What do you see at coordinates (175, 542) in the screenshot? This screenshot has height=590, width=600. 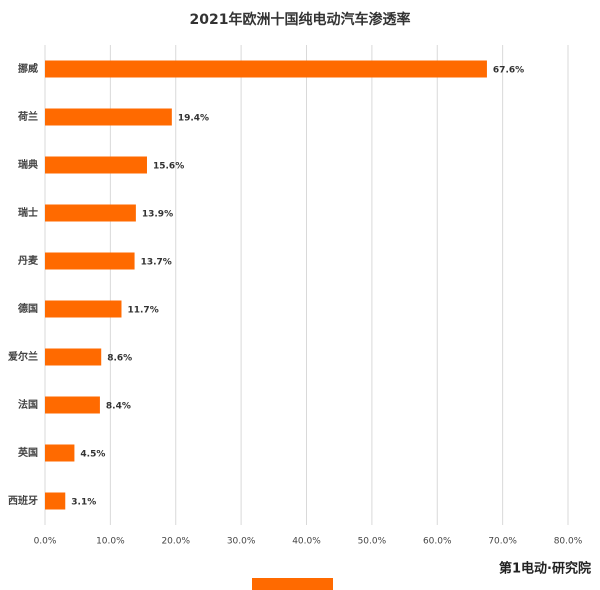 I see `x-tick-label: 20.0%` at bounding box center [175, 542].